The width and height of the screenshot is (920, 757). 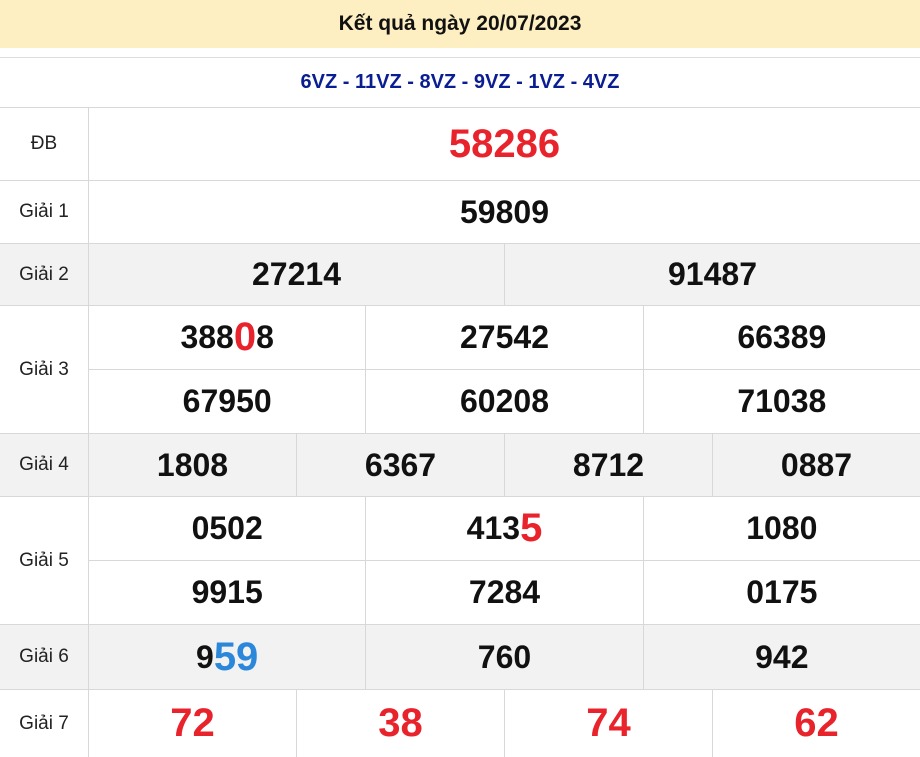 I want to click on results-date-title: Kết quả ngày 20/07/2023, so click(x=460, y=24).